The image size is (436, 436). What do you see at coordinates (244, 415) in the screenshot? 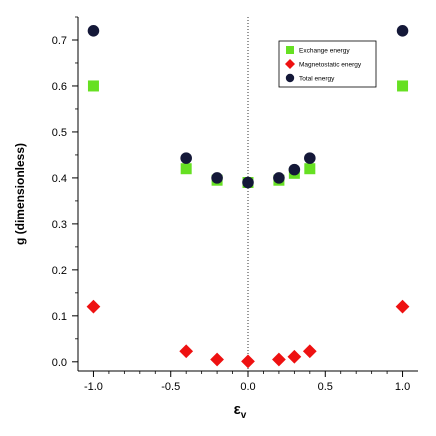
I see `x-axis-title-subscript: v` at bounding box center [244, 415].